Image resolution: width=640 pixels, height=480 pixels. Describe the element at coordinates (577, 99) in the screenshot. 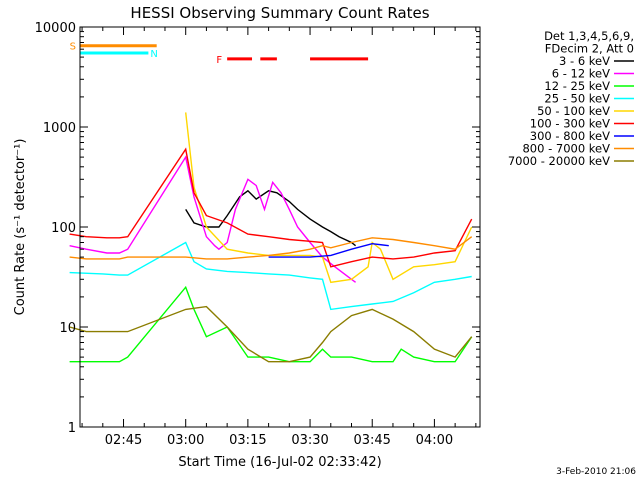

I see `legend-entry-label: 25 - 50 keV` at that location.